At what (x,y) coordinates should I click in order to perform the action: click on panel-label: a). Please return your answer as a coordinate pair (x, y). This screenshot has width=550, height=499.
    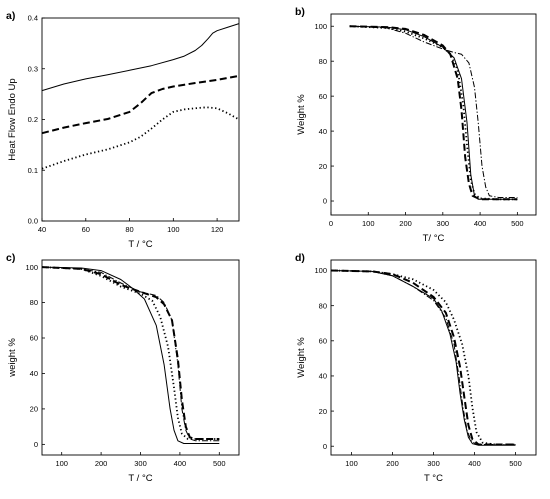
    Looking at the image, I should click on (10, 16).